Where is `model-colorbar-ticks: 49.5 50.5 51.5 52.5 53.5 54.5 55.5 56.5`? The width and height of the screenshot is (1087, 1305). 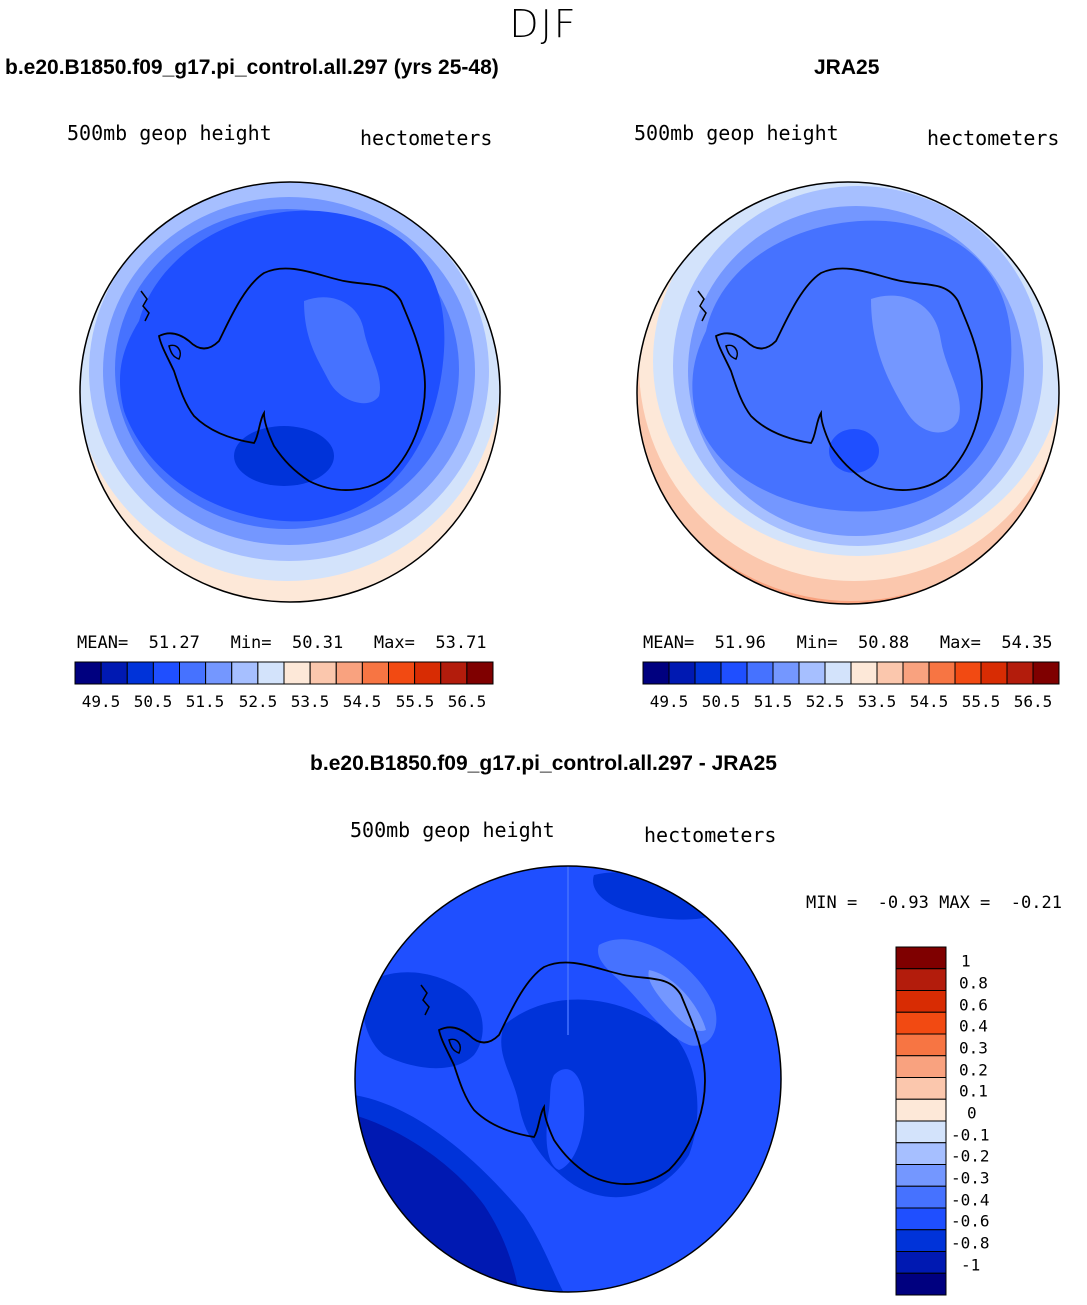
model-colorbar-ticks: 49.5 50.5 51.5 52.5 53.5 54.5 55.5 56.5 is located at coordinates (284, 702).